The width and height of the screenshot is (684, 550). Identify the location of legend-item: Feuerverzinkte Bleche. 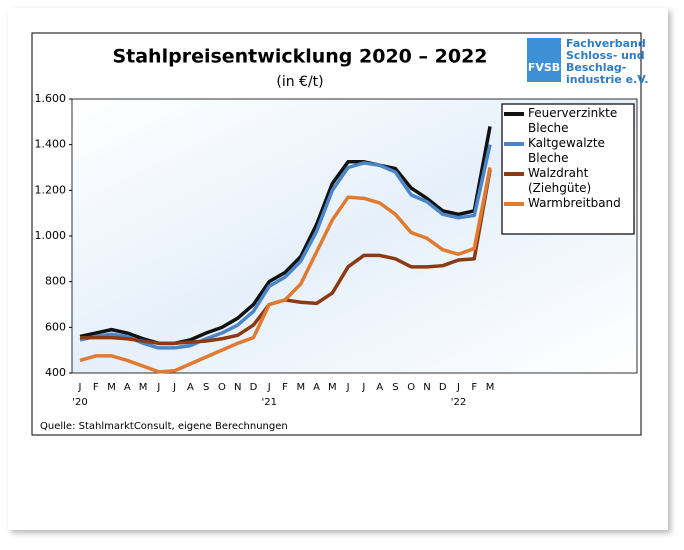
(568, 121).